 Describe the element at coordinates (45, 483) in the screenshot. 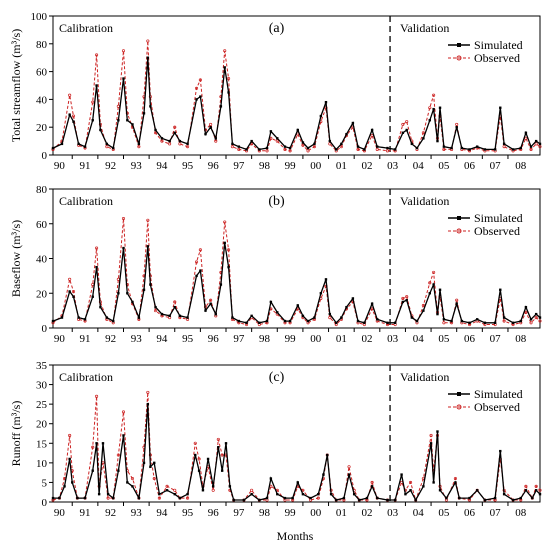

I see `y-tick-label: 5` at that location.